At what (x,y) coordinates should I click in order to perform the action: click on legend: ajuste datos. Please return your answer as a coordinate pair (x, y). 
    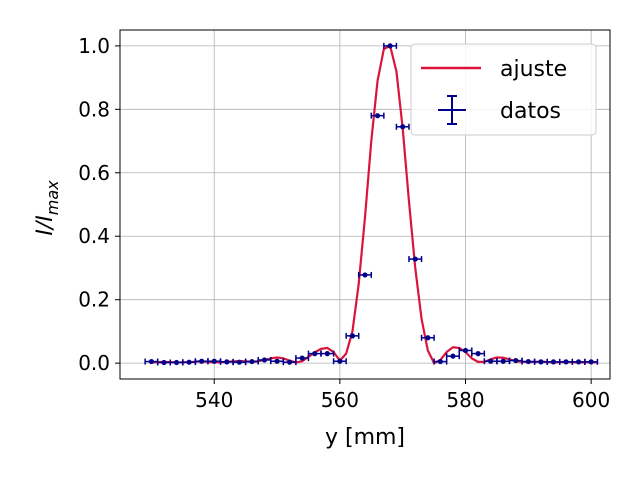
    Looking at the image, I should click on (503, 89).